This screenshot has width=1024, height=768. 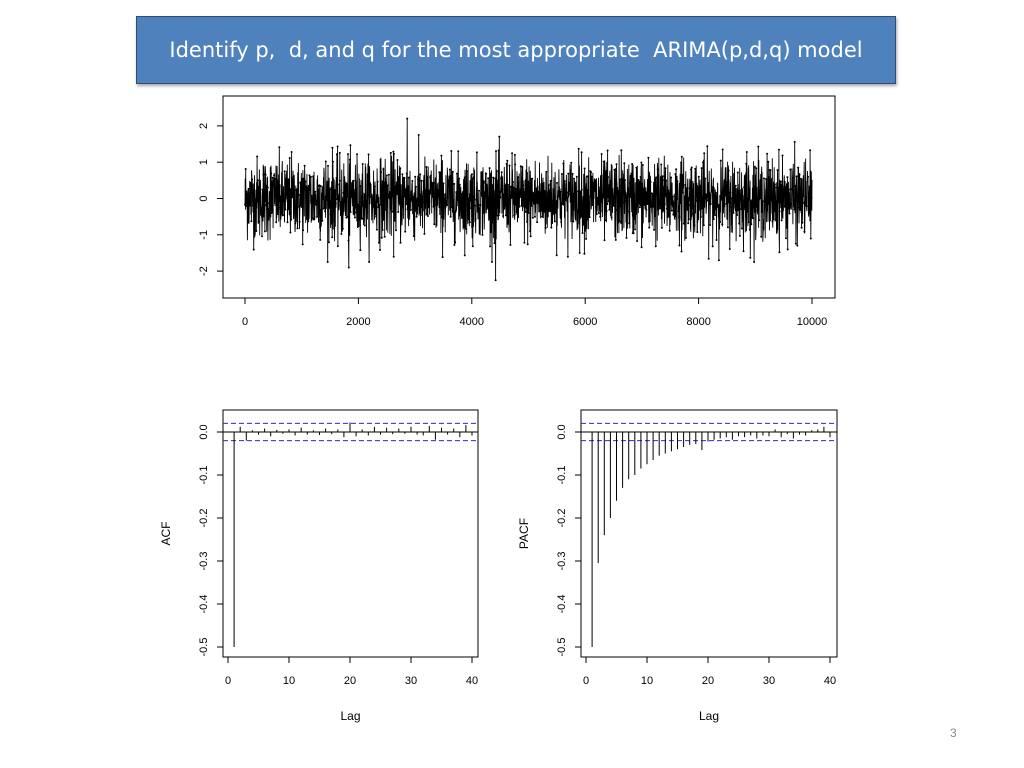 What do you see at coordinates (524, 533) in the screenshot?
I see `pacf-y-axis-title: PACF` at bounding box center [524, 533].